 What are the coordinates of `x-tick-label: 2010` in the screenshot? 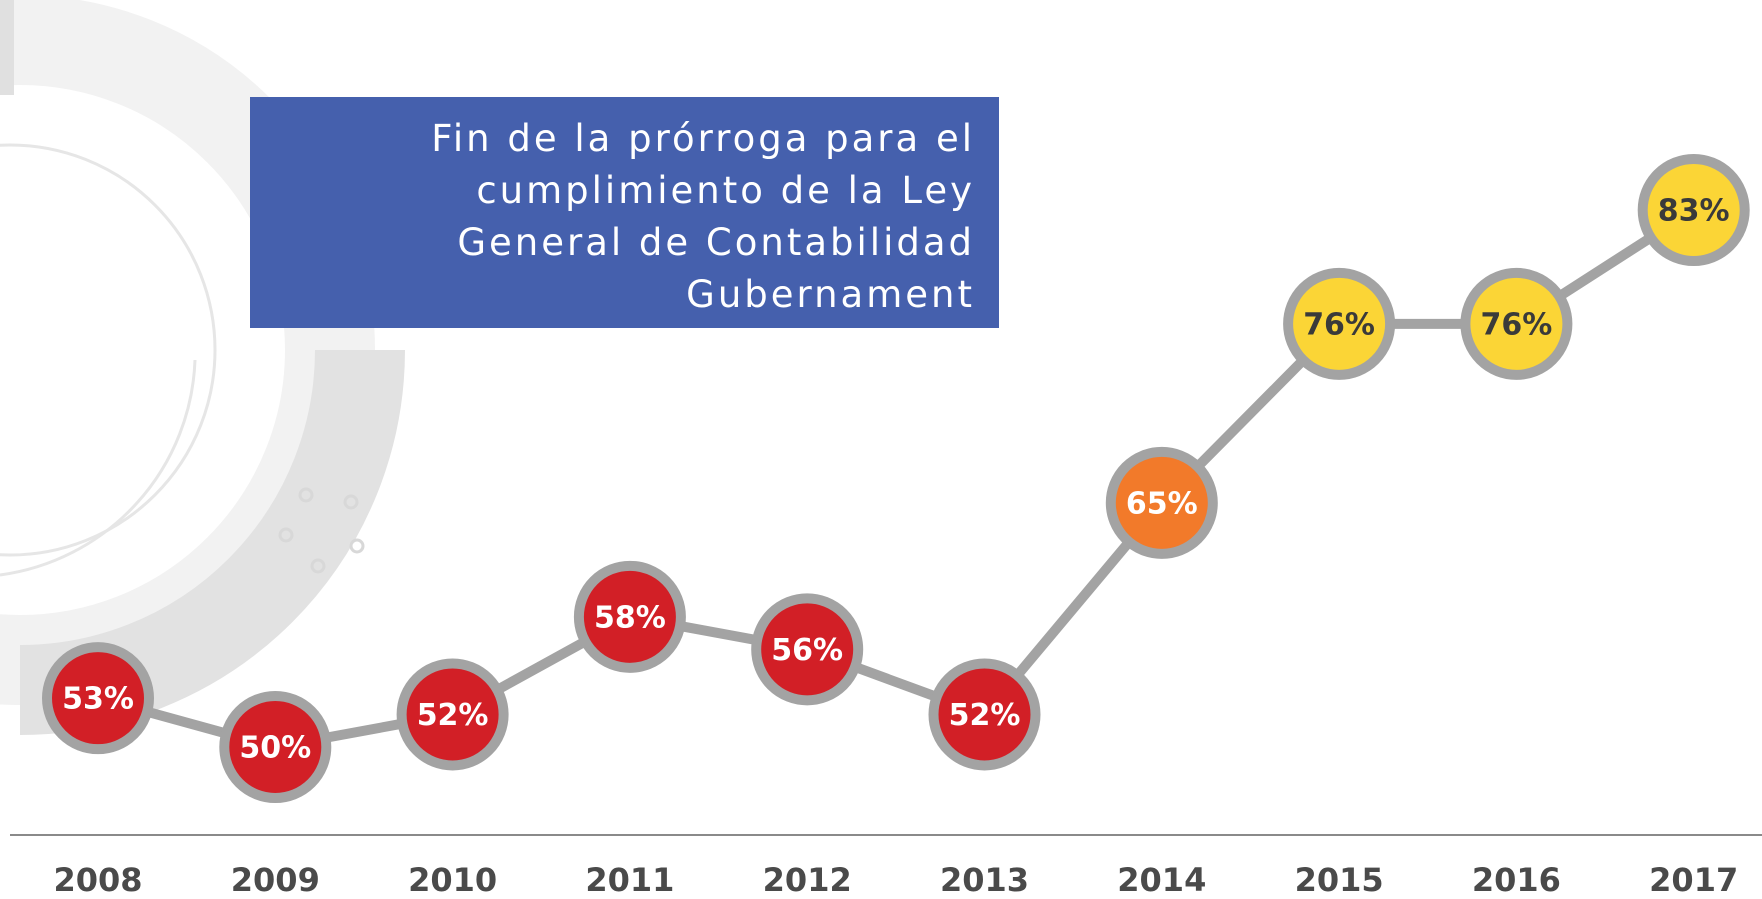 It's located at (452, 880).